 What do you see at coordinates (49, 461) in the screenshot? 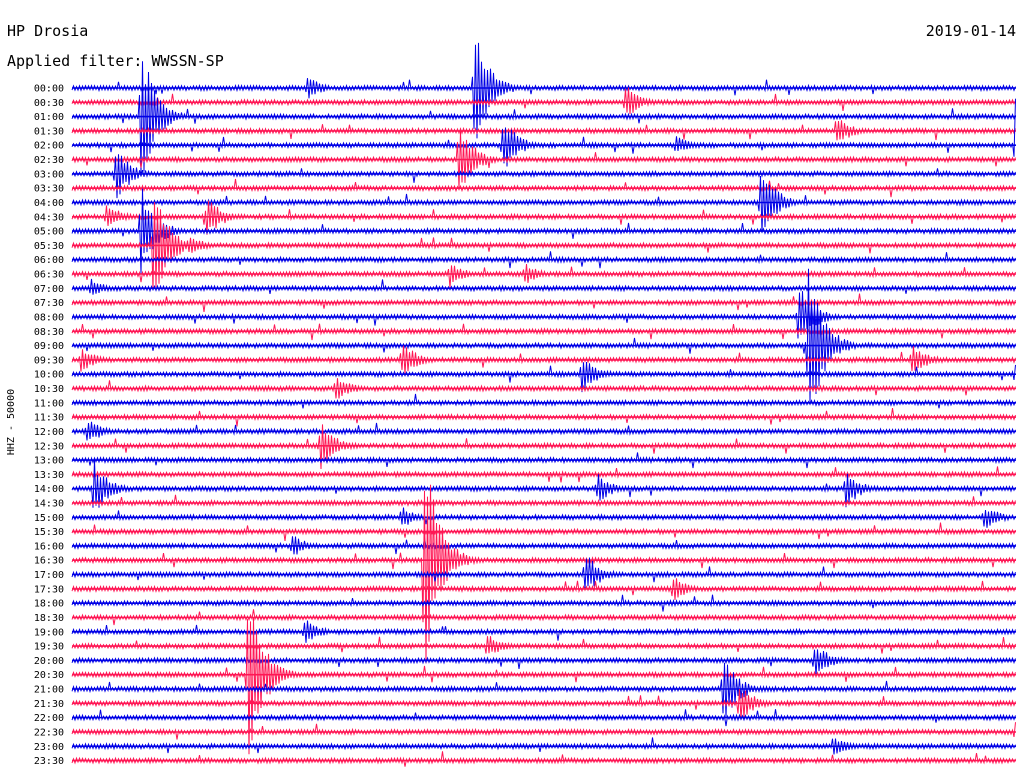
I see `tick-label-1300: 13:00` at bounding box center [49, 461].